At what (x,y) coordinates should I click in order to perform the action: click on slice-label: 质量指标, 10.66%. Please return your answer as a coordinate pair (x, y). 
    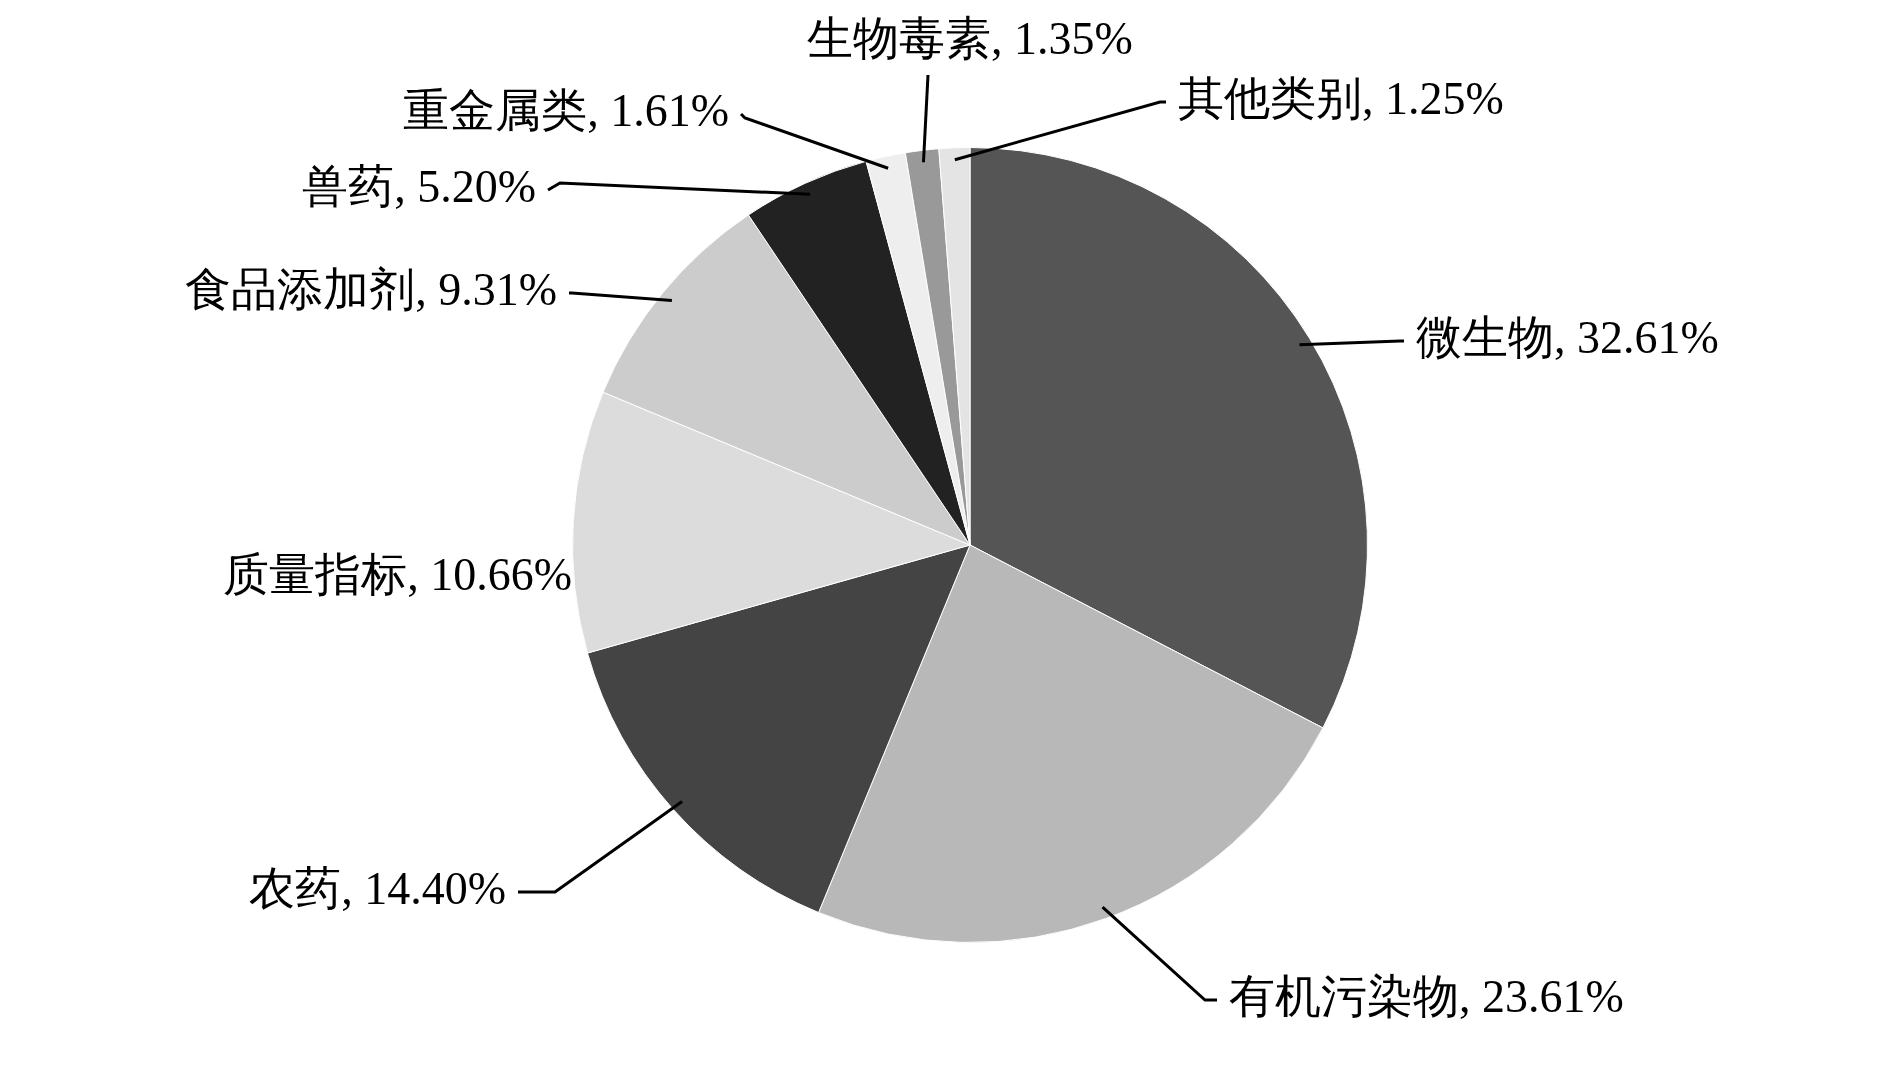
    Looking at the image, I should click on (397, 575).